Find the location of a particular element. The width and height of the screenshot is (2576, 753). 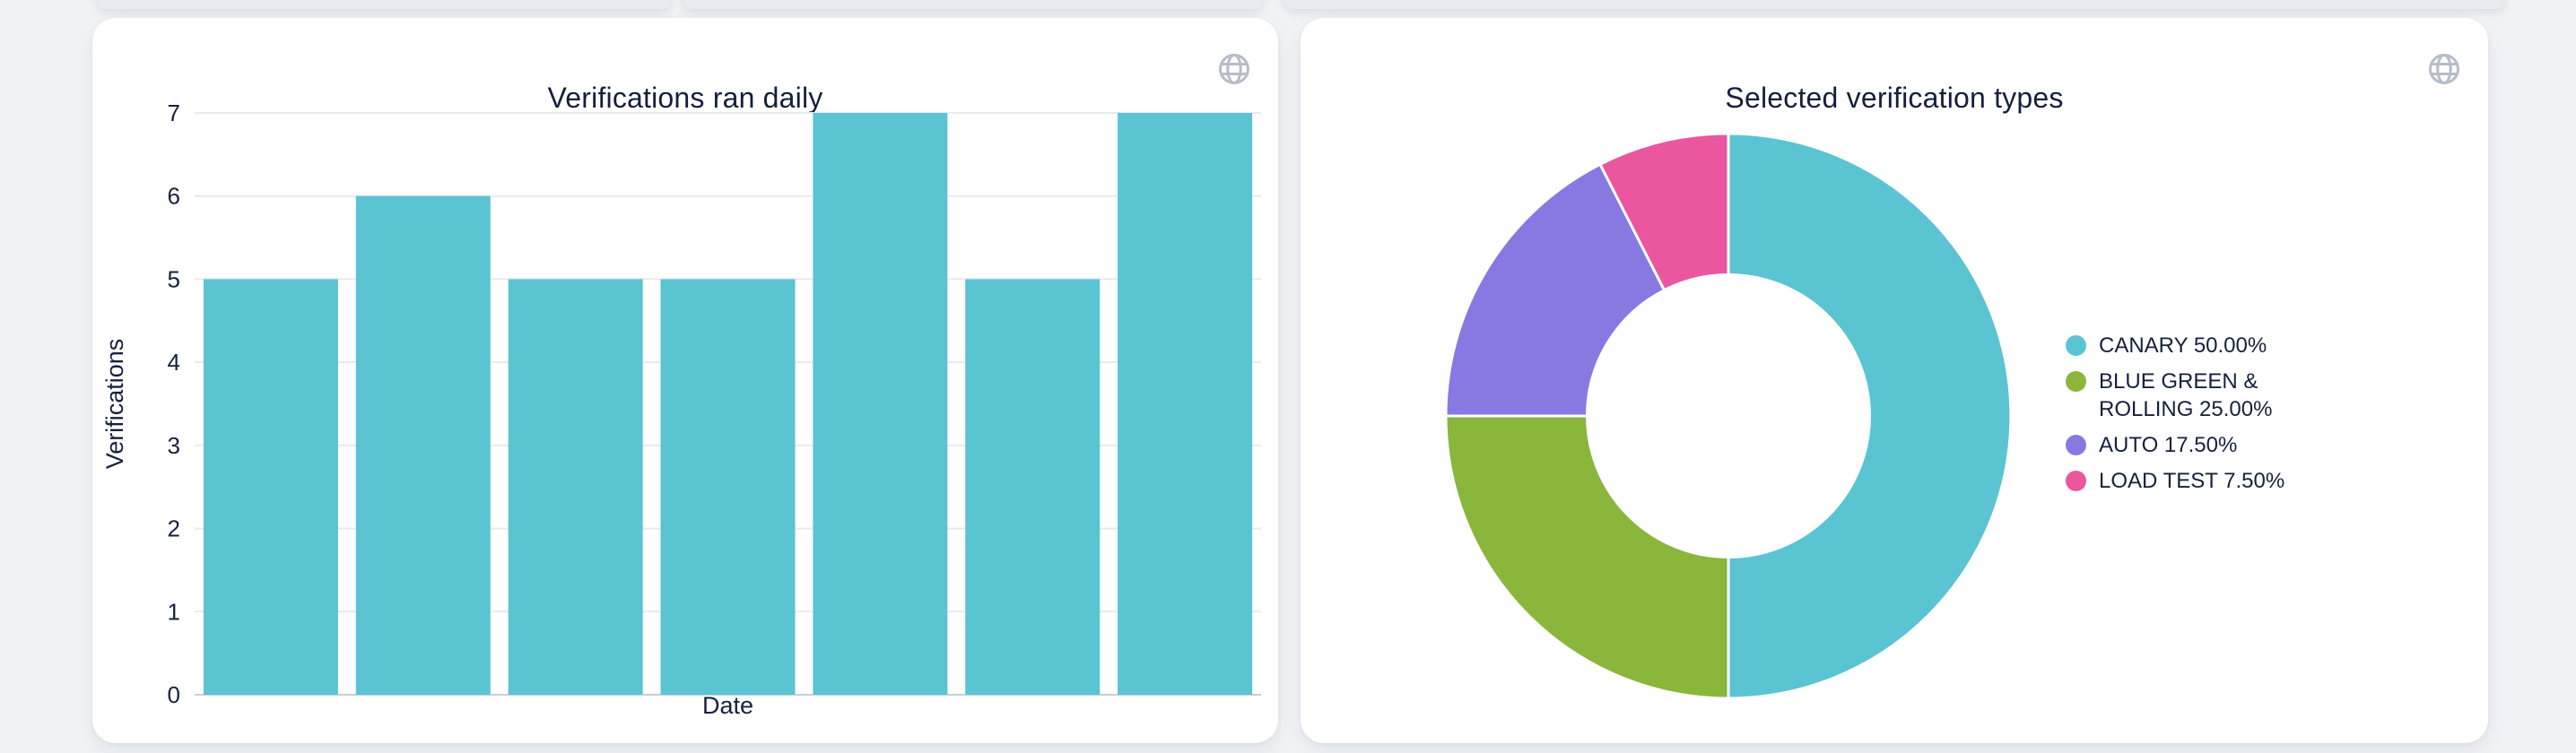

y-tick-label: 7 is located at coordinates (174, 113).